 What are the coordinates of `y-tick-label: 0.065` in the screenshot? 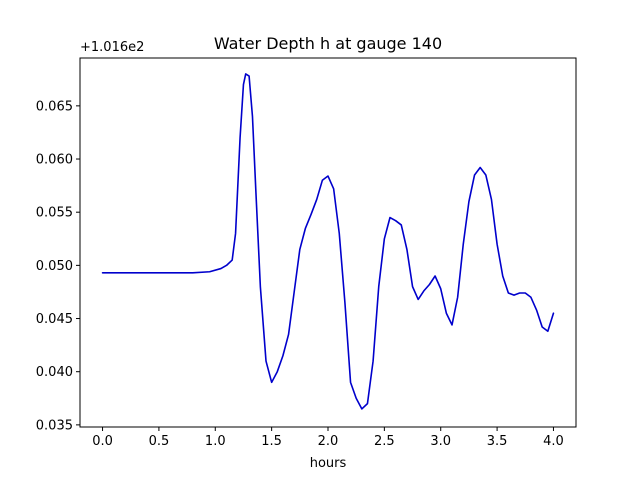 It's located at (54, 106).